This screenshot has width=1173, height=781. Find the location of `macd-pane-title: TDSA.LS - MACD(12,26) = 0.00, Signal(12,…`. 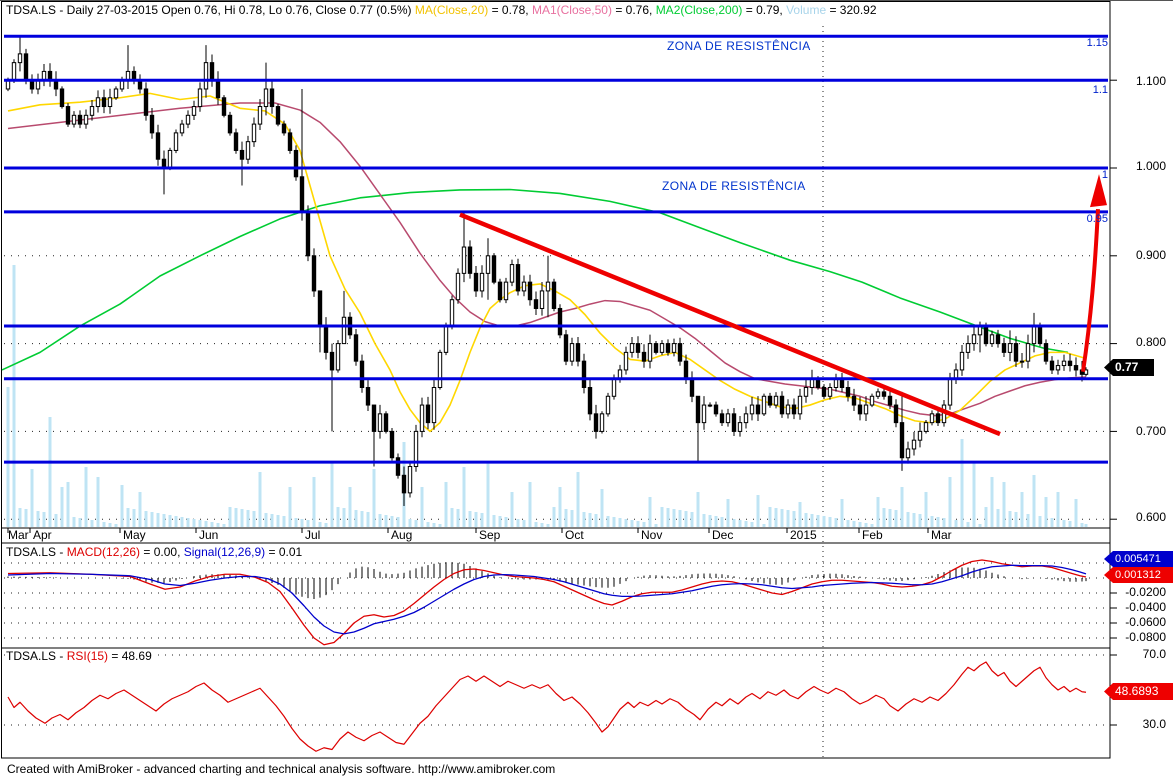

macd-pane-title: TDSA.LS - MACD(12,26) = 0.00, Signal(12,… is located at coordinates (157, 552).